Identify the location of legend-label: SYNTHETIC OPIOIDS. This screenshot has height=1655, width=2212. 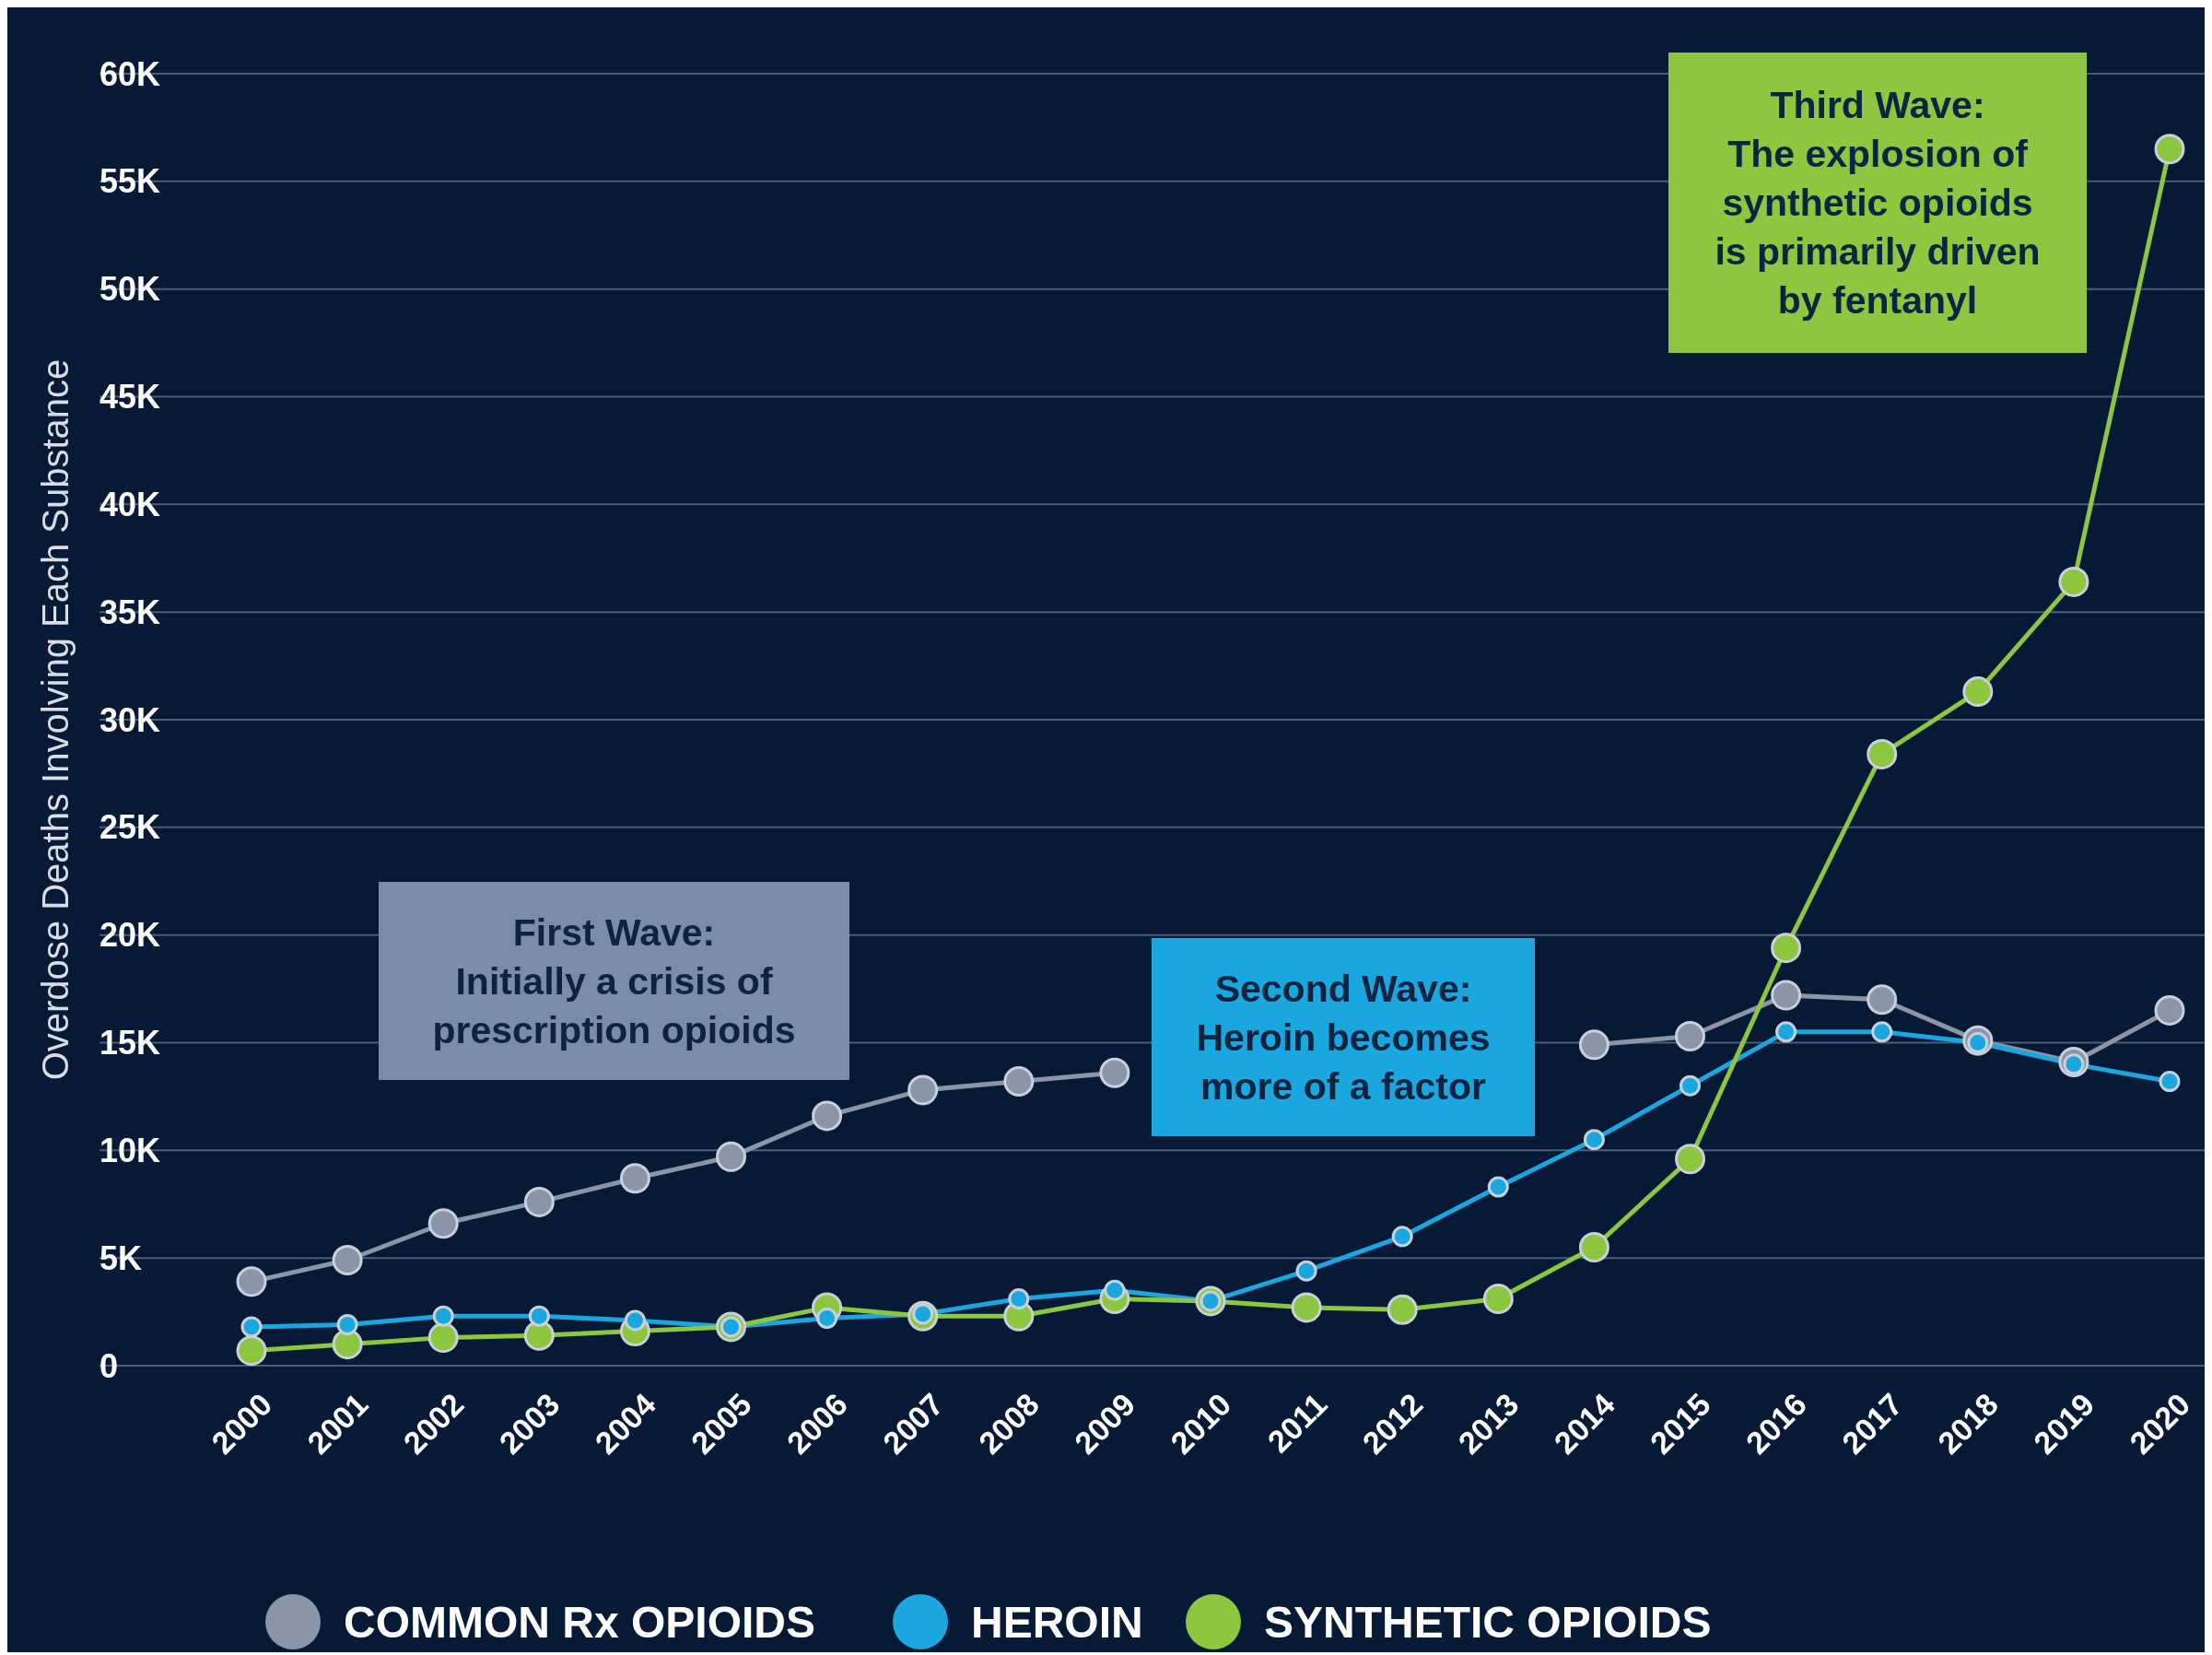
(1488, 1622).